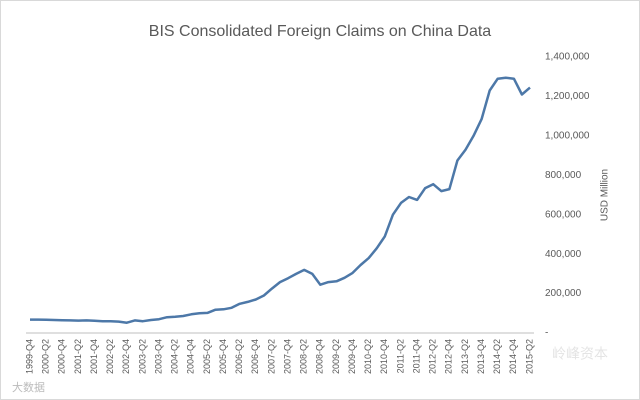 This screenshot has width=640, height=400. I want to click on x-tick-label: 2012-Q2, so click(433, 356).